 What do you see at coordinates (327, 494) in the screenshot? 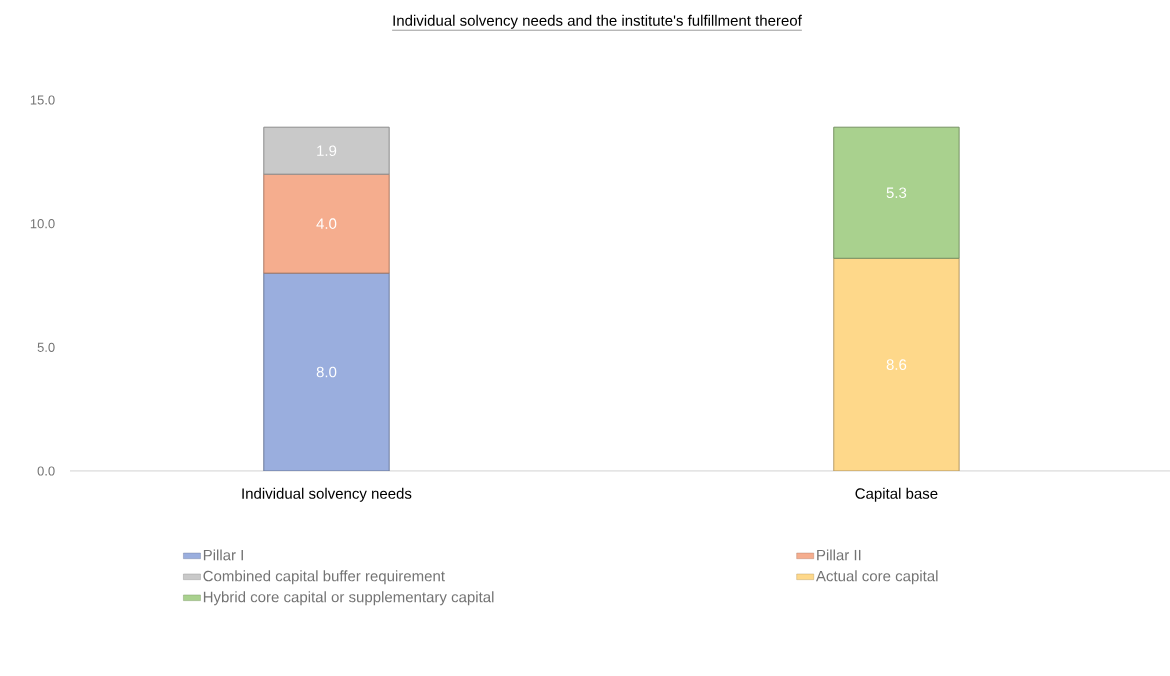
I see `x-tick-label: Individual solvency needs` at bounding box center [327, 494].